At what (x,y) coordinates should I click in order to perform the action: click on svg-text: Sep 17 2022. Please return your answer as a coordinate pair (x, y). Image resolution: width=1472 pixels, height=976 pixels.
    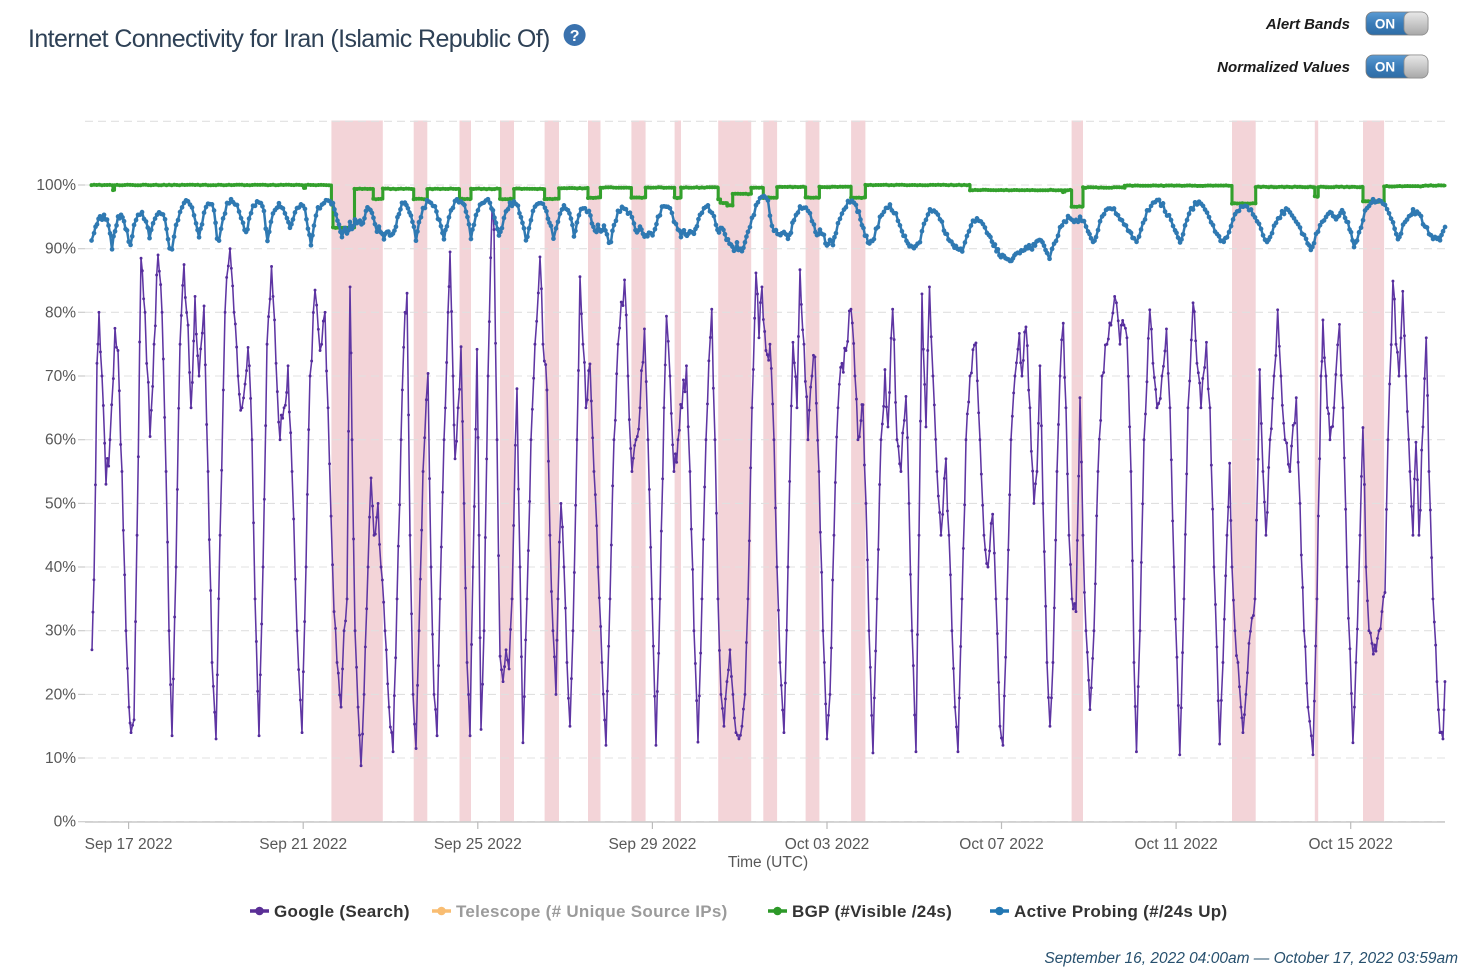
    Looking at the image, I should click on (129, 844).